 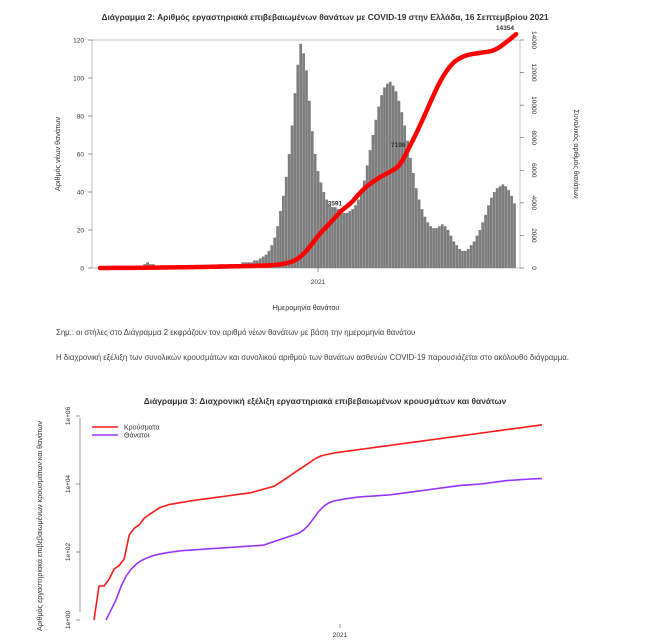 I want to click on y-tick-label: 1e+02, so click(x=68, y=551).